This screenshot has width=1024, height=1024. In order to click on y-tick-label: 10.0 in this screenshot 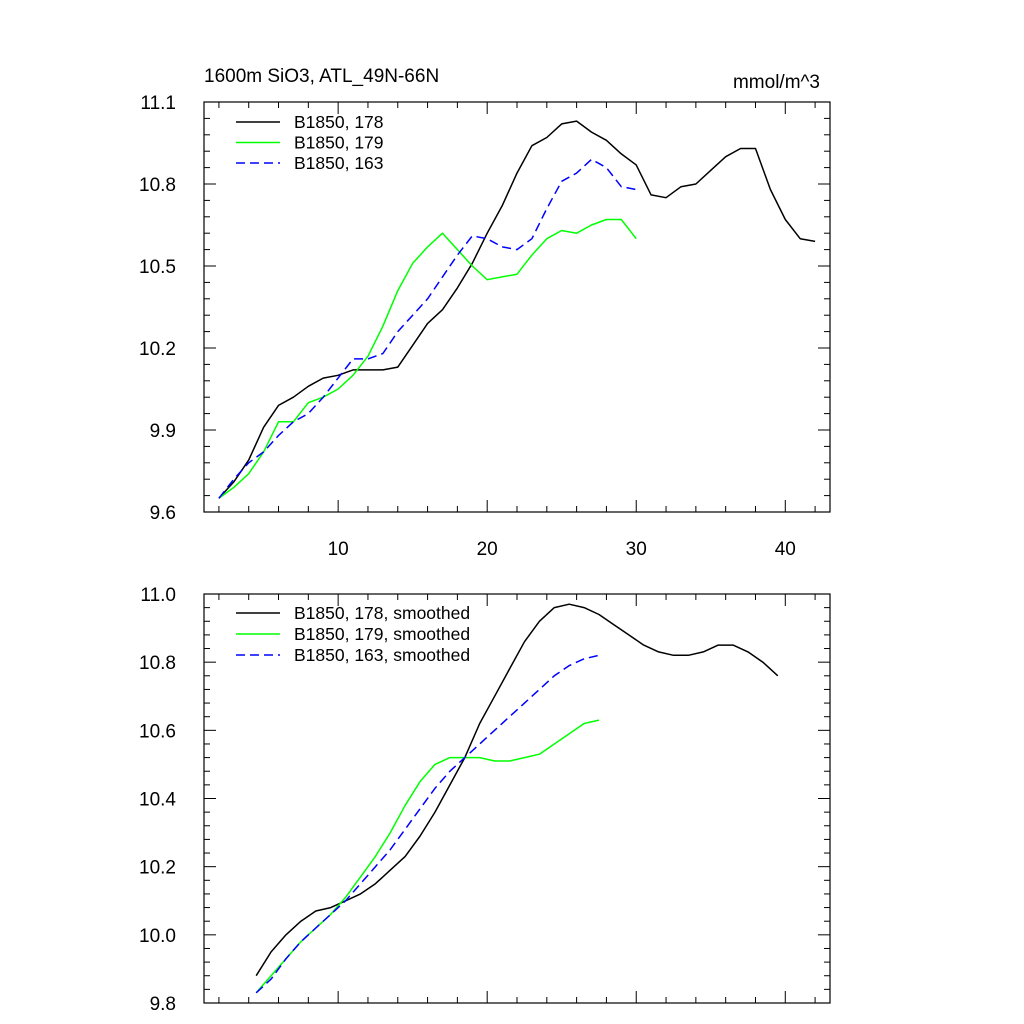, I will do `click(157, 936)`.